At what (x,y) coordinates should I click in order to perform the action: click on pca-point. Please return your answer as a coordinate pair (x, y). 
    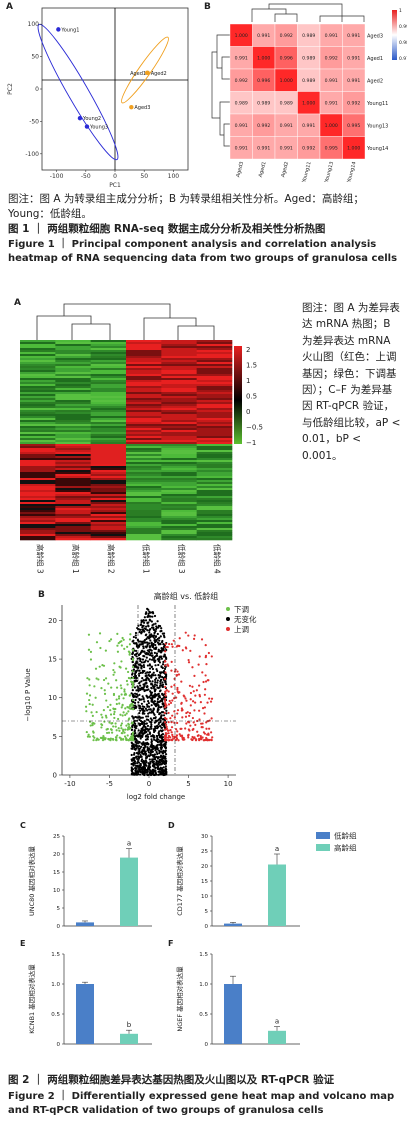
    Looking at the image, I should click on (87, 126).